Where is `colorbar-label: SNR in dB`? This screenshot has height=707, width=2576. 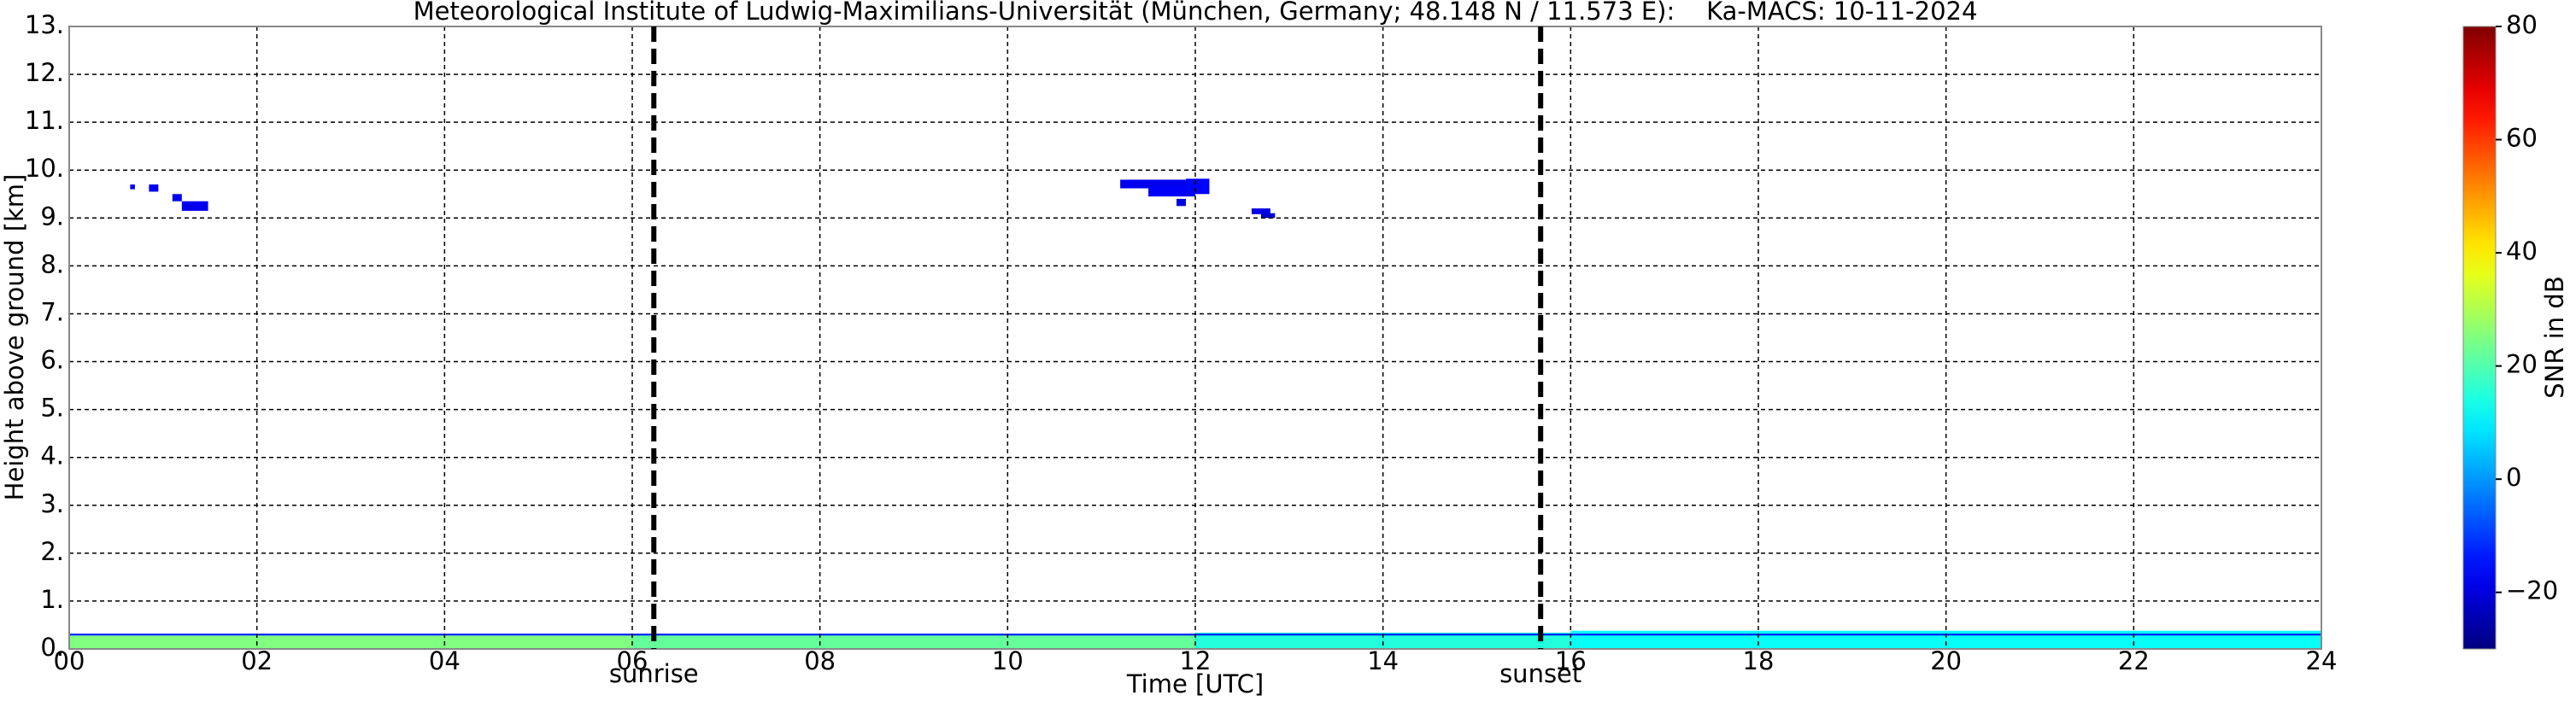
colorbar-label: SNR in dB is located at coordinates (2554, 337).